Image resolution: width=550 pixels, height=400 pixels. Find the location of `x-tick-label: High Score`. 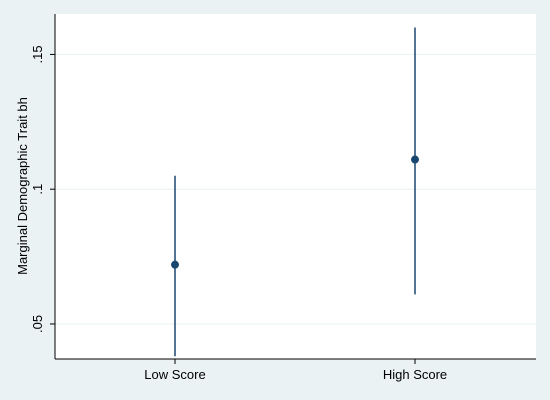

x-tick-label: High Score is located at coordinates (415, 374).